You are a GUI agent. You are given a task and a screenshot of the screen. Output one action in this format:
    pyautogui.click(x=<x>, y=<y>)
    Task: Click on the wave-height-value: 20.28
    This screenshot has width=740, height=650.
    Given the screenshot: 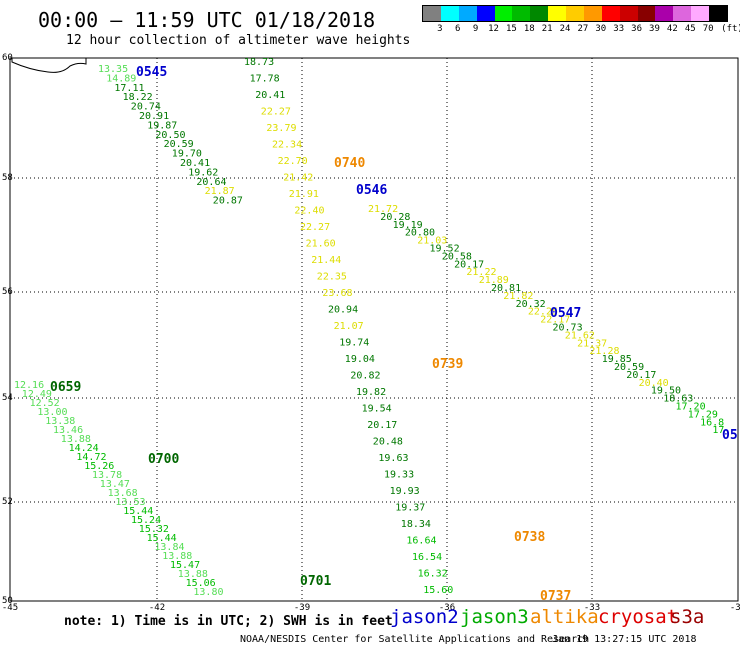 What is the action you would take?
    pyautogui.click(x=395, y=217)
    